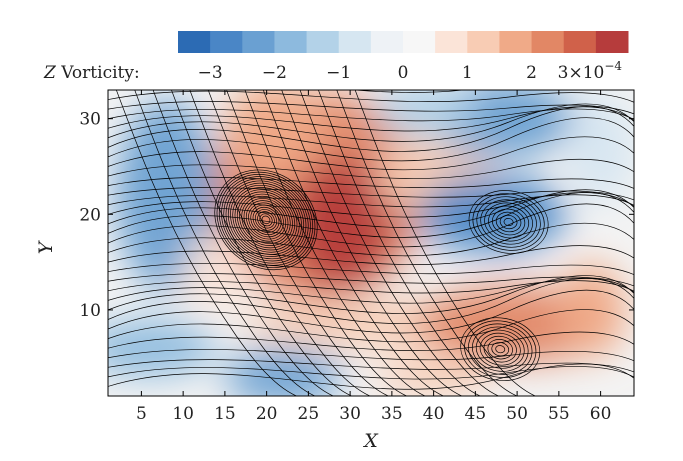 Image resolution: width=683 pixels, height=461 pixels. Describe the element at coordinates (90, 215) in the screenshot. I see `y-tick-label: 20` at that location.